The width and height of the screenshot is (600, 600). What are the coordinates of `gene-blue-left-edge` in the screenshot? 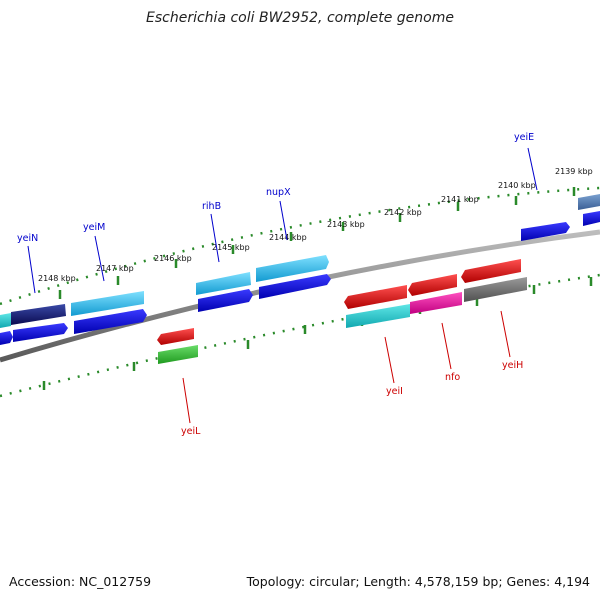 It's located at (6, 338).